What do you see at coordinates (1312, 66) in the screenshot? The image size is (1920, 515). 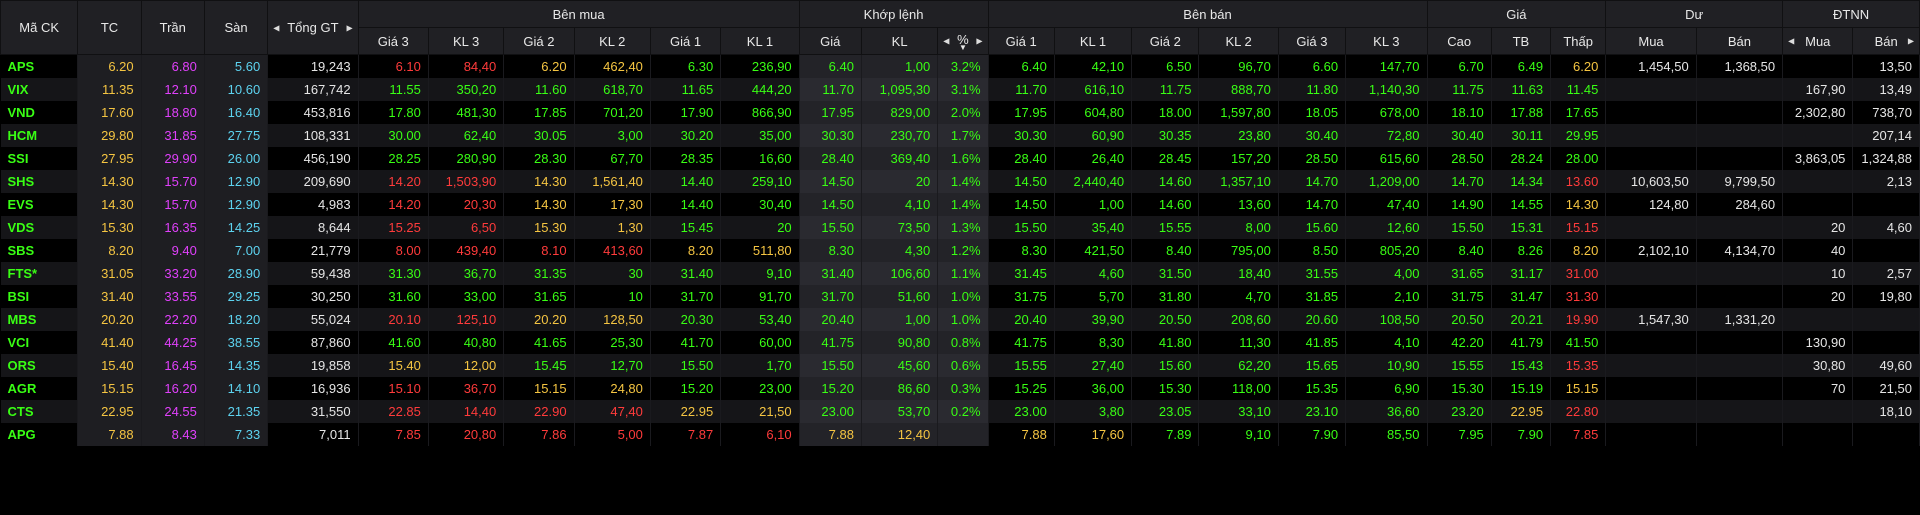 I see `ask-cell: 6.60` at bounding box center [1312, 66].